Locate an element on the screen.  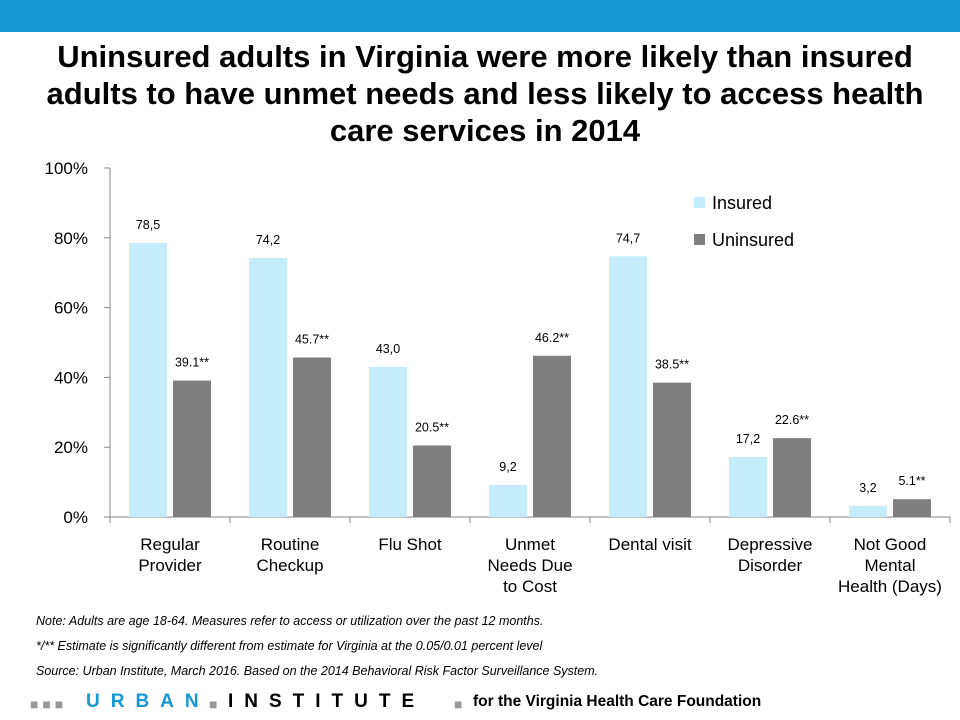
category-label: Not Good is located at coordinates (890, 544).